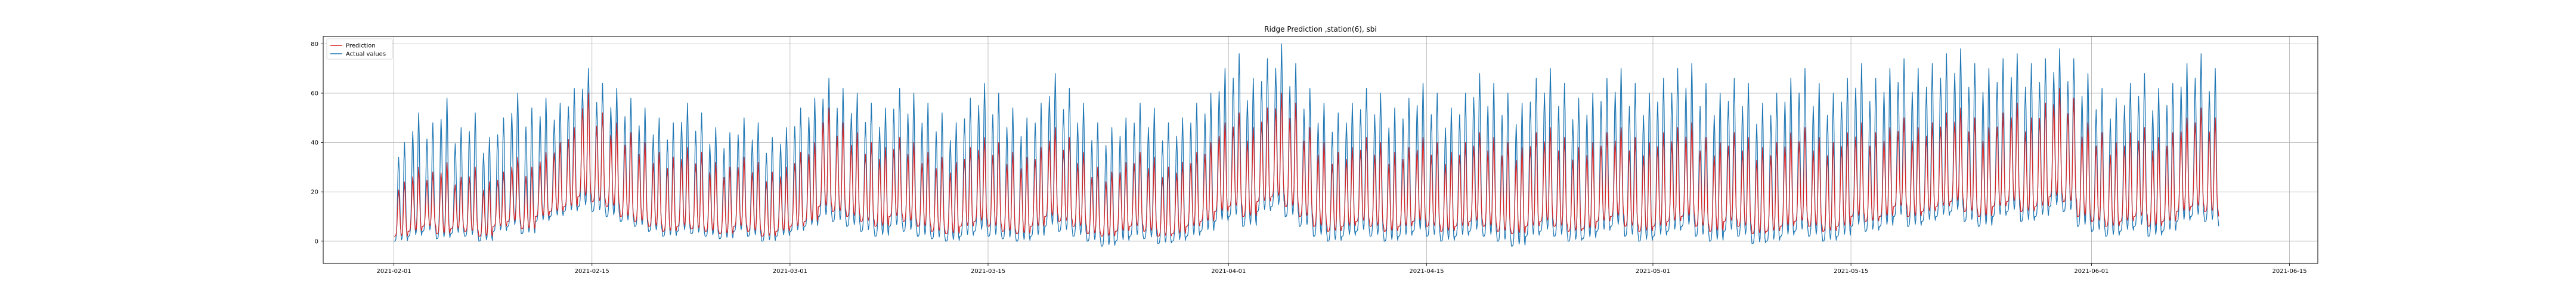 Image resolution: width=2576 pixels, height=301 pixels. What do you see at coordinates (361, 46) in the screenshot?
I see `legend-label-0: Prediction` at bounding box center [361, 46].